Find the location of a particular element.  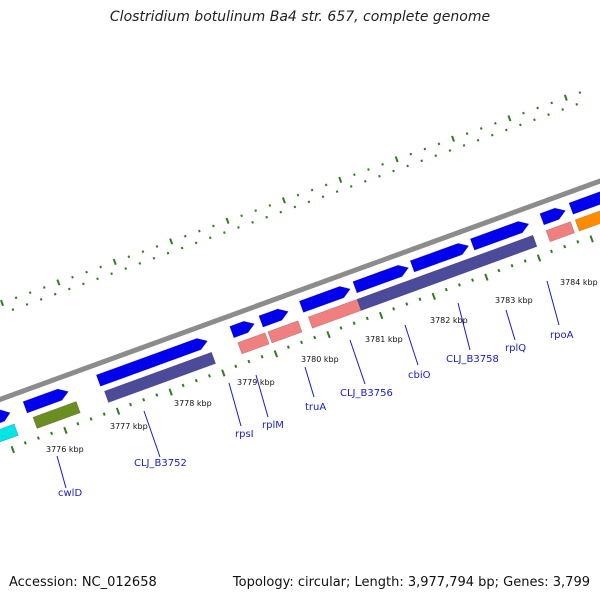

kbp-tick-label: 3777 kbp is located at coordinates (129, 426).